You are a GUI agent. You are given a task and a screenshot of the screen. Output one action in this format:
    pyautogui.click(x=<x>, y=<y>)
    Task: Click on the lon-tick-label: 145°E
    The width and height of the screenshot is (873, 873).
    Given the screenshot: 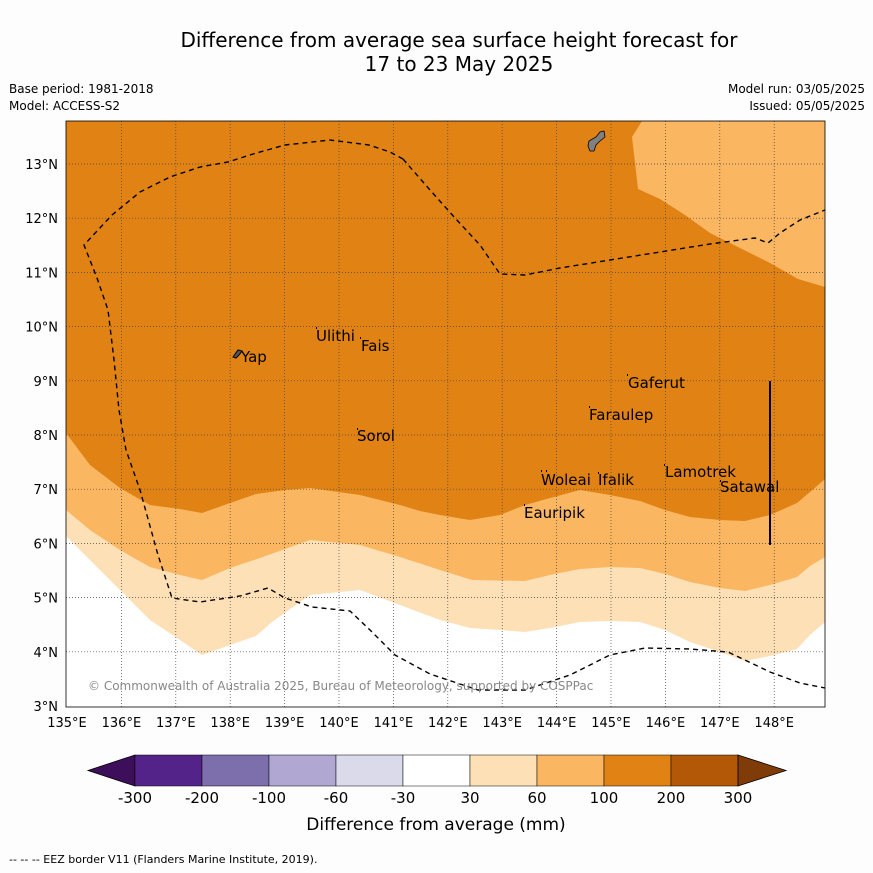 What is the action you would take?
    pyautogui.click(x=611, y=723)
    